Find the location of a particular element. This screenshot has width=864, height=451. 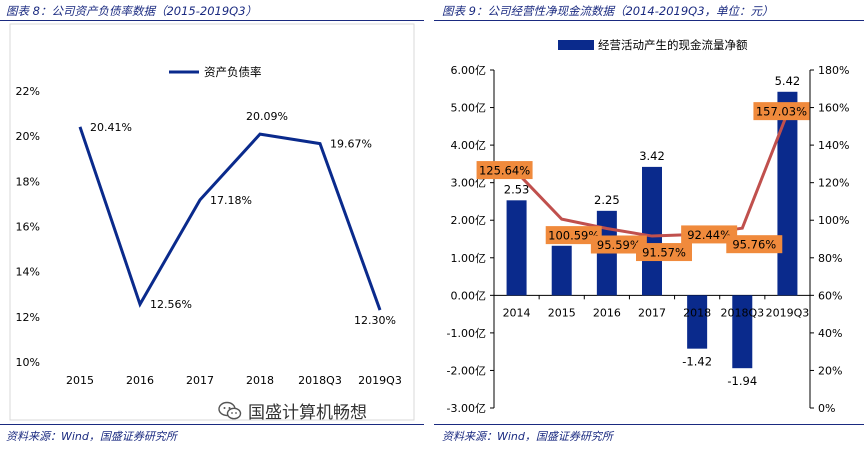

right-right-tick-label: 20% is located at coordinates (830, 370).